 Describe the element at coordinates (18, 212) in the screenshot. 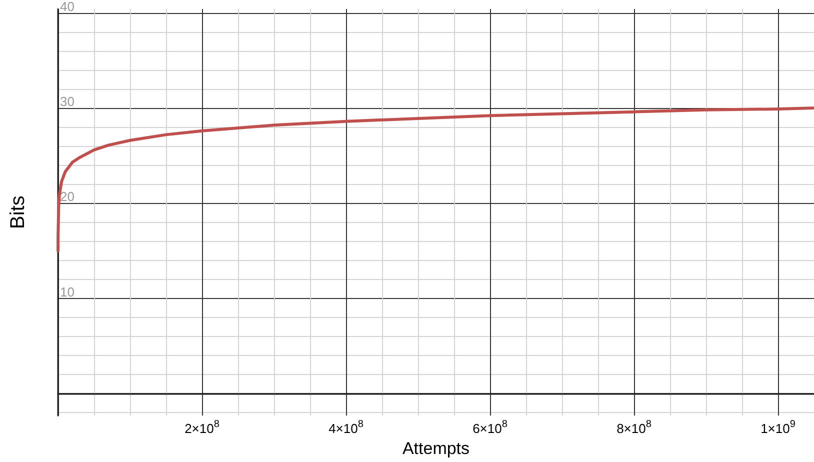

I see `y-axis-title: Bits` at that location.